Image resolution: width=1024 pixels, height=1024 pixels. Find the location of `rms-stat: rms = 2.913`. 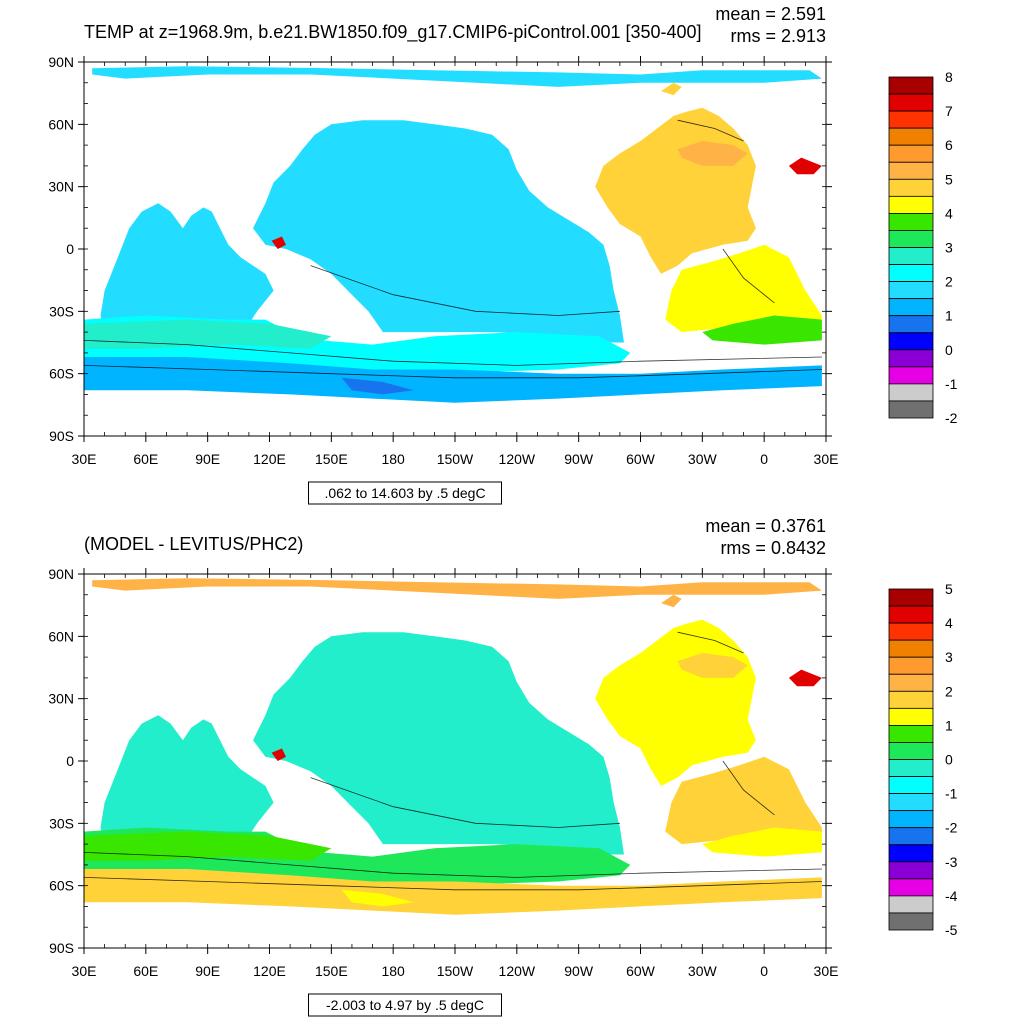

rms-stat: rms = 2.913 is located at coordinates (778, 36).